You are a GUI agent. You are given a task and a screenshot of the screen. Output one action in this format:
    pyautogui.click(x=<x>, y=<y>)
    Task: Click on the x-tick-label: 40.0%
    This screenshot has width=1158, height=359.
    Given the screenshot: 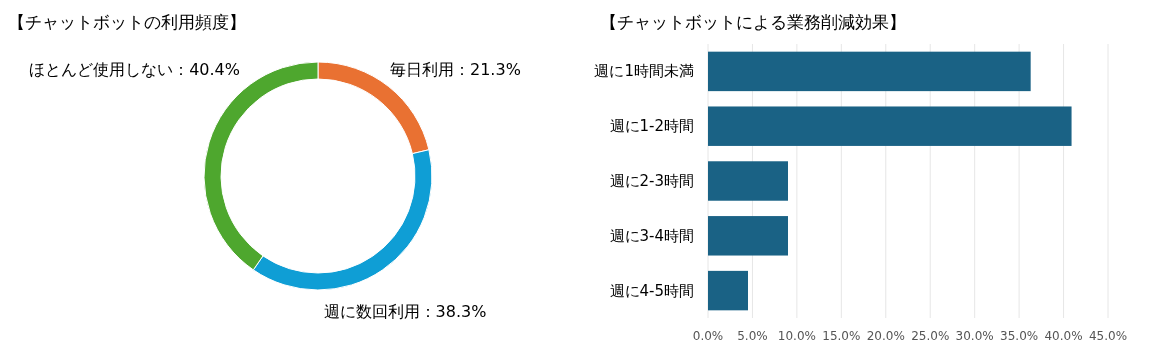 What is the action you would take?
    pyautogui.click(x=1063, y=336)
    